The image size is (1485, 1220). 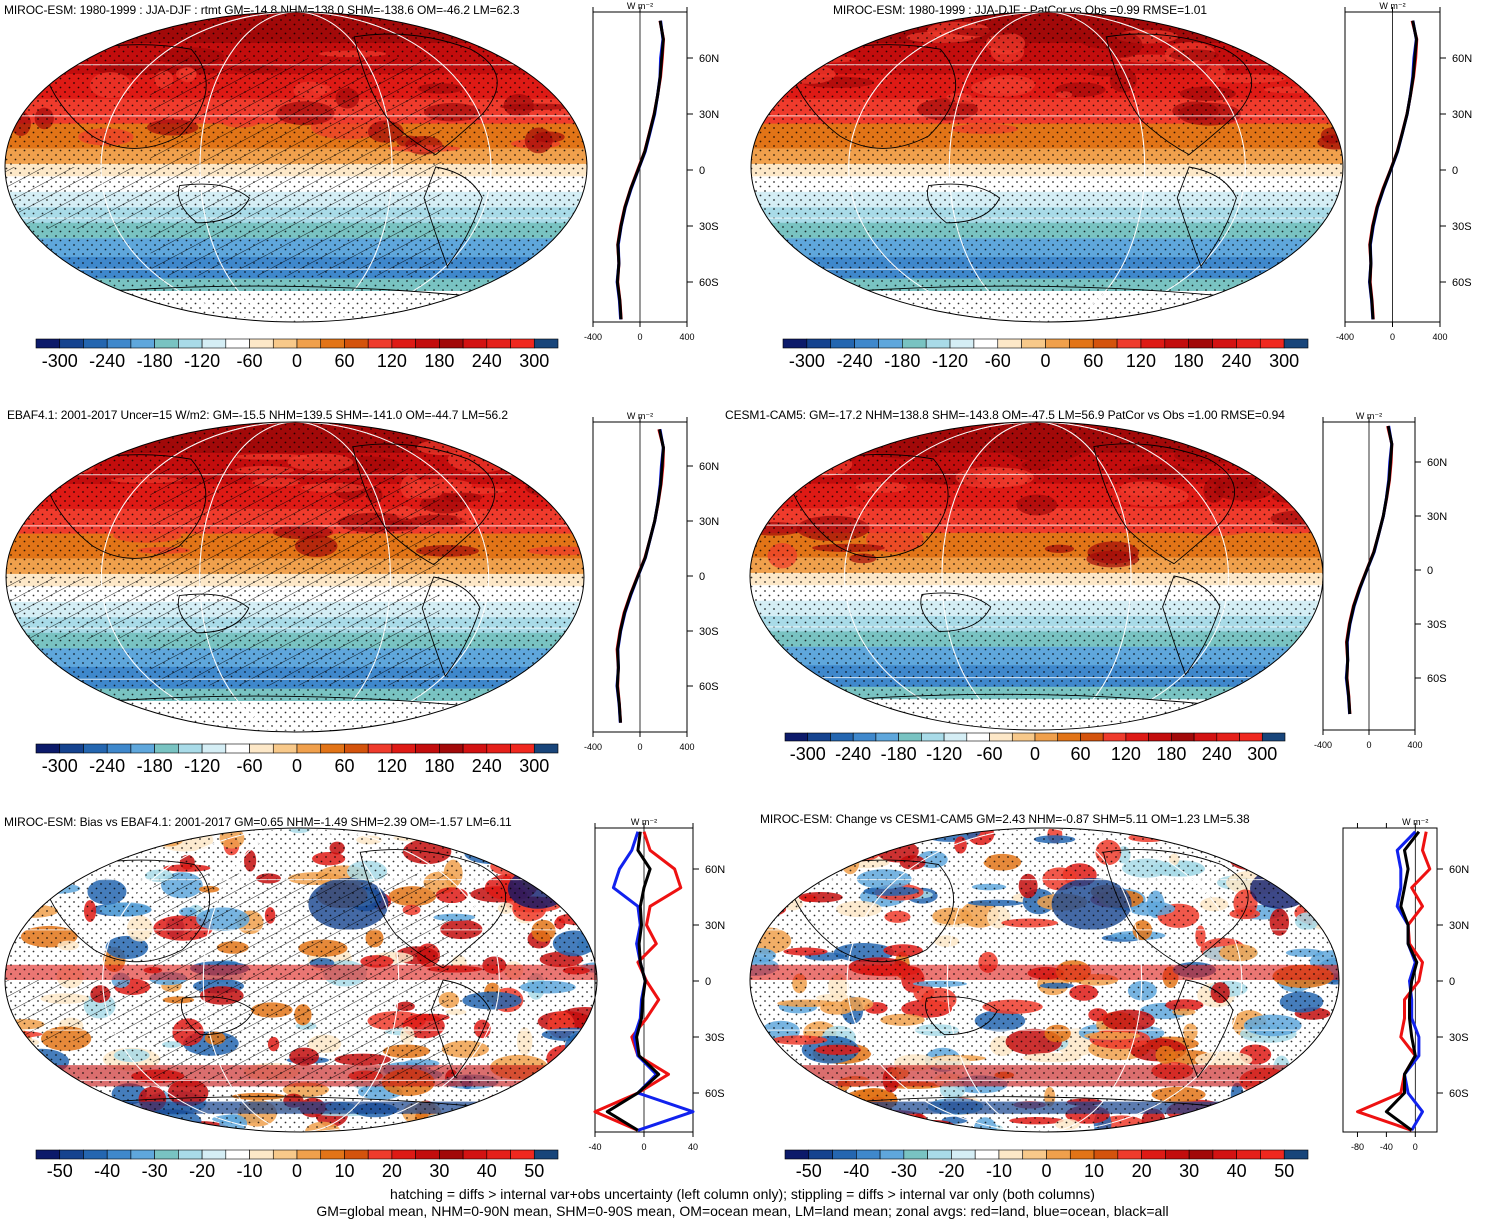 I want to click on colorbar-tick-label: 50, so click(x=534, y=1171).